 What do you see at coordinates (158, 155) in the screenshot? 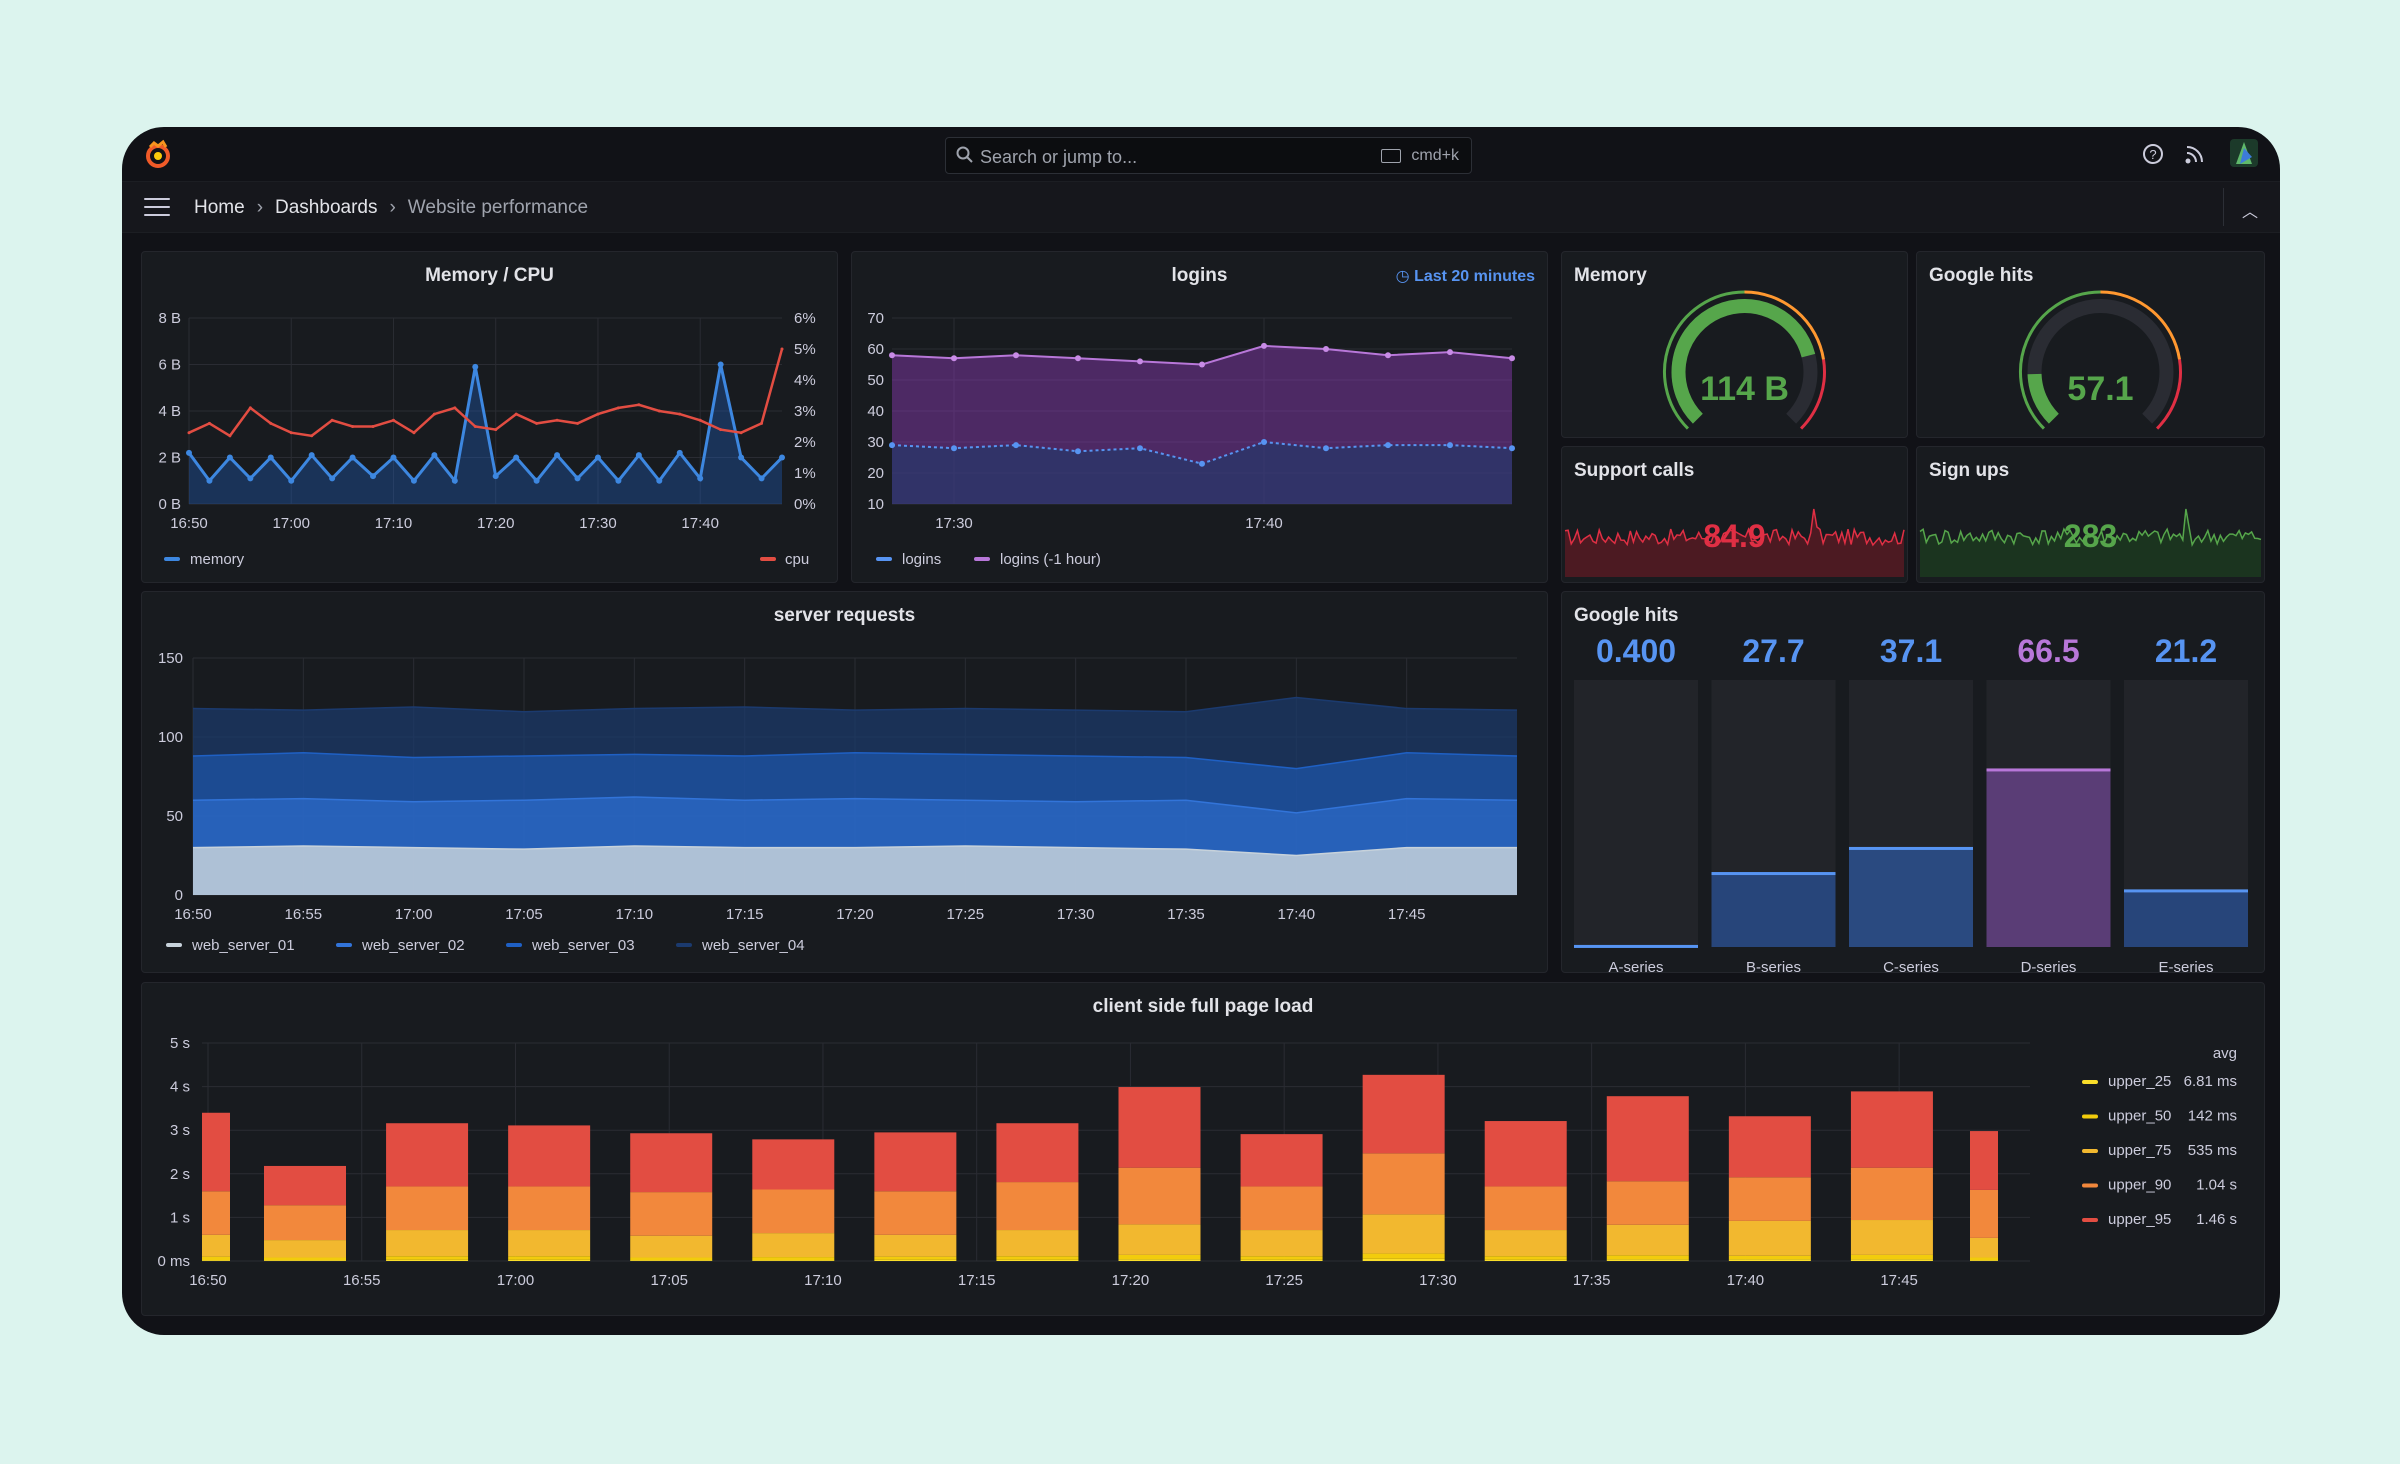
I see `grafana-logo-icon` at bounding box center [158, 155].